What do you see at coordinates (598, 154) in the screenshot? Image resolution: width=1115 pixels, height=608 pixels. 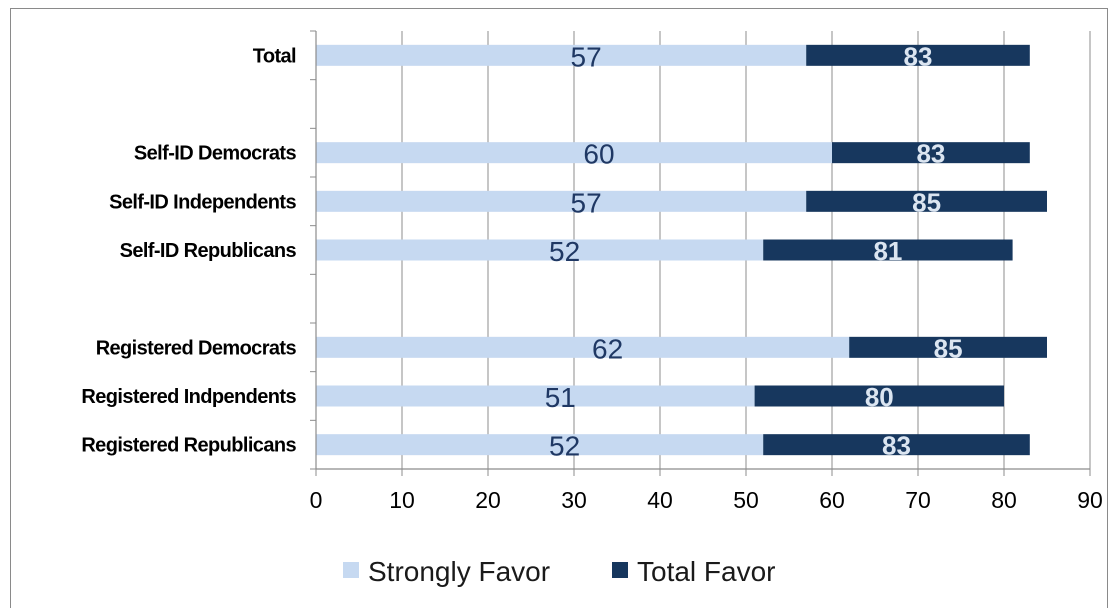 I see `data-label-strongly-favor: 60` at bounding box center [598, 154].